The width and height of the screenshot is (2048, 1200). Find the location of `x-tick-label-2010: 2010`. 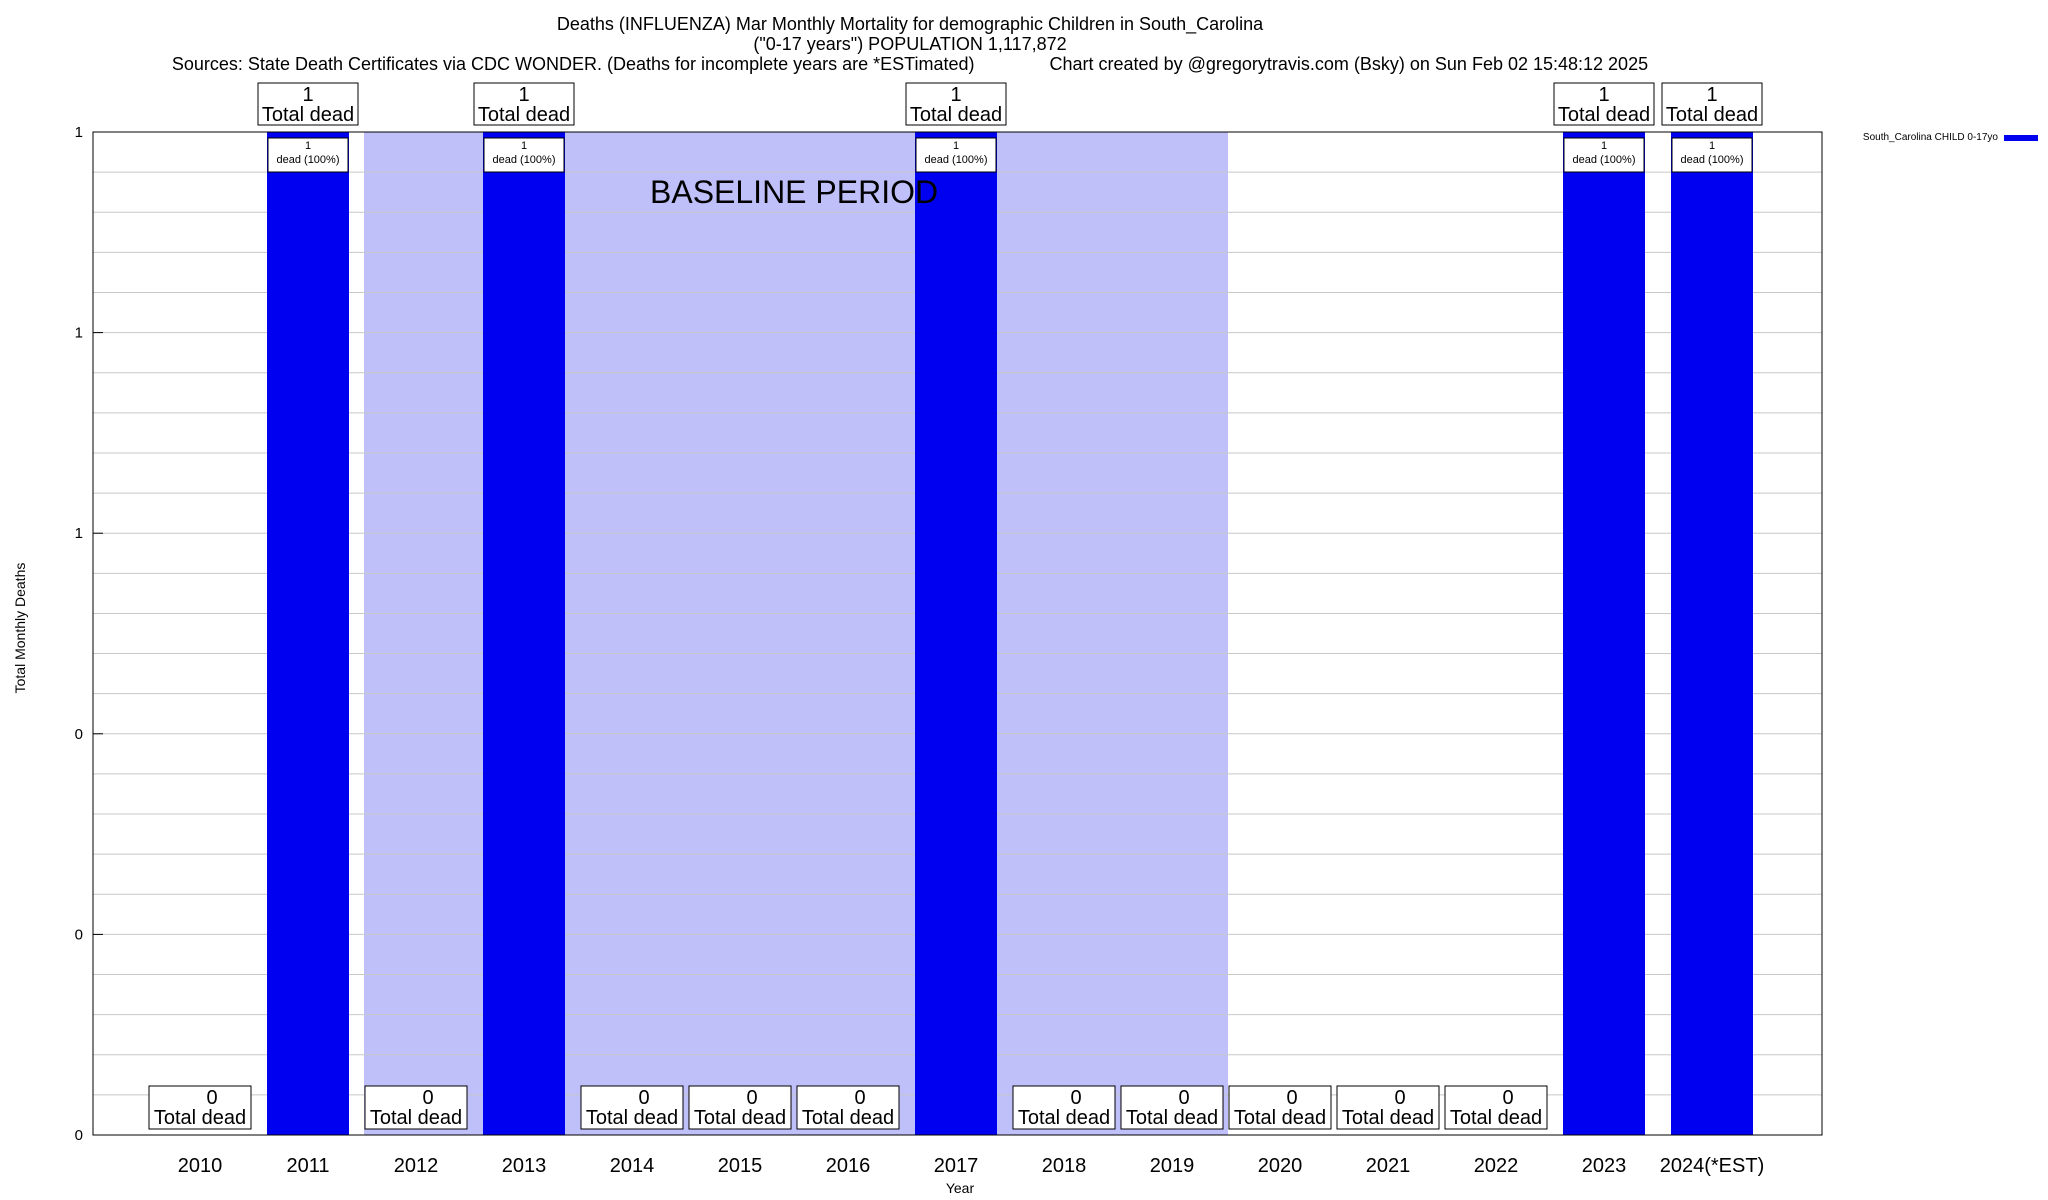

x-tick-label-2010: 2010 is located at coordinates (200, 1166).